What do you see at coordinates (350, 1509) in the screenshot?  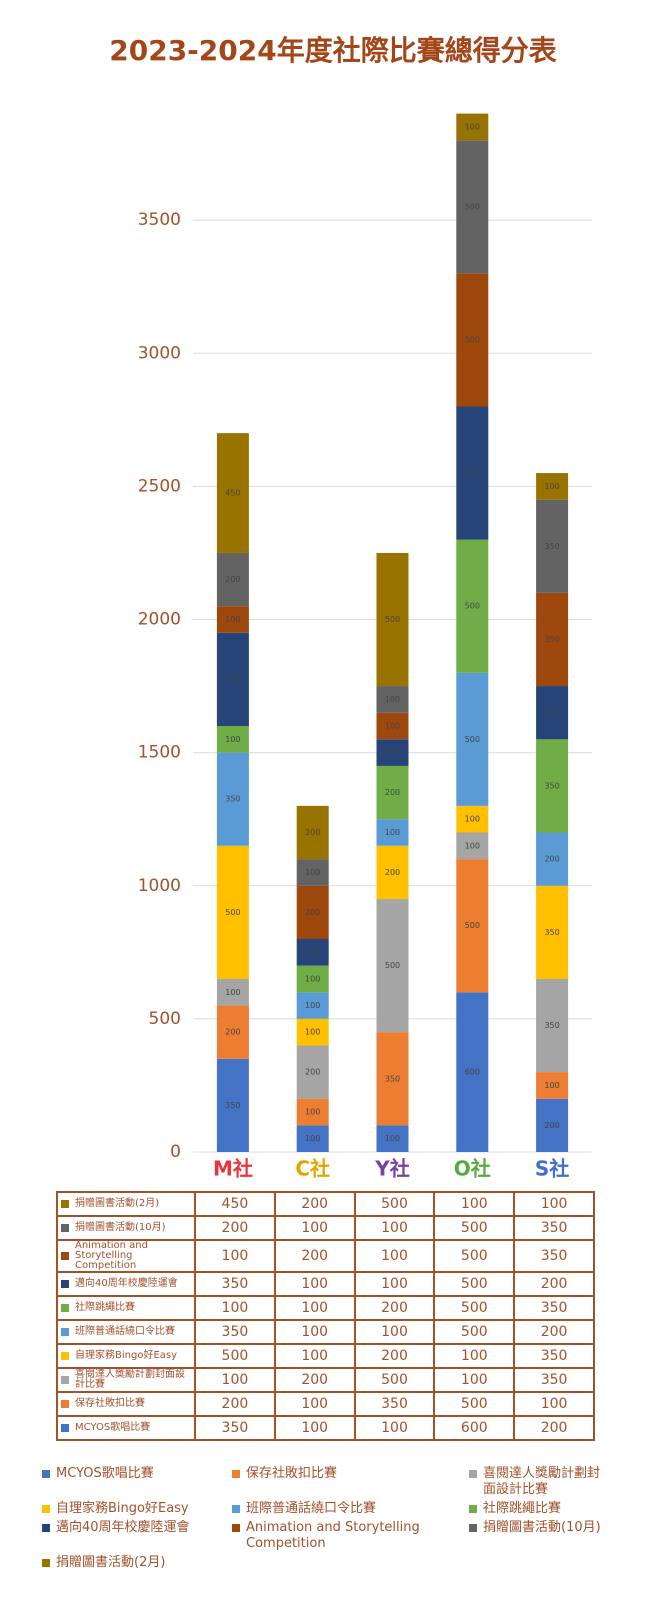 I see `legend-item: 班際普通話繞口令比賽` at bounding box center [350, 1509].